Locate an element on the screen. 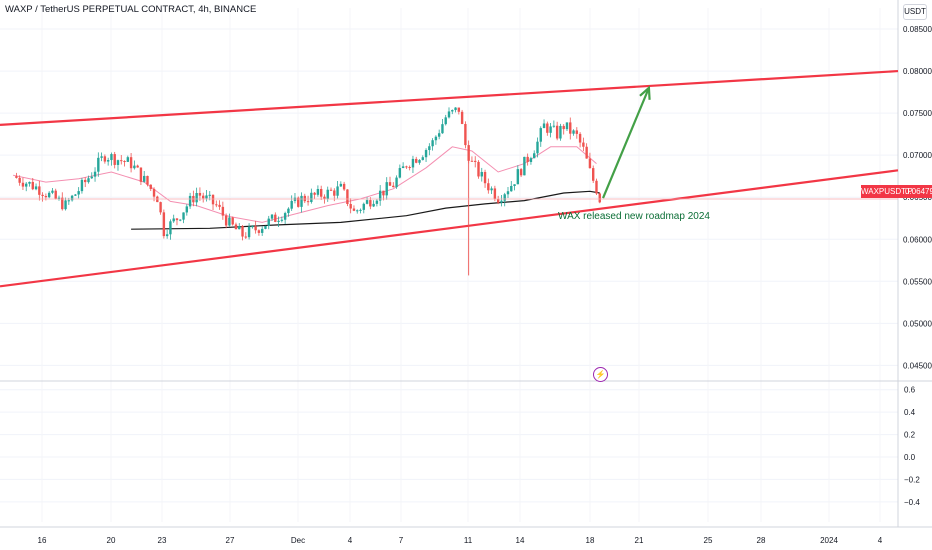 The height and width of the screenshot is (550, 932). indicator-axis: 0.6 0.4 0.2 0.0 −0.2 −0.4 is located at coordinates (912, 446).